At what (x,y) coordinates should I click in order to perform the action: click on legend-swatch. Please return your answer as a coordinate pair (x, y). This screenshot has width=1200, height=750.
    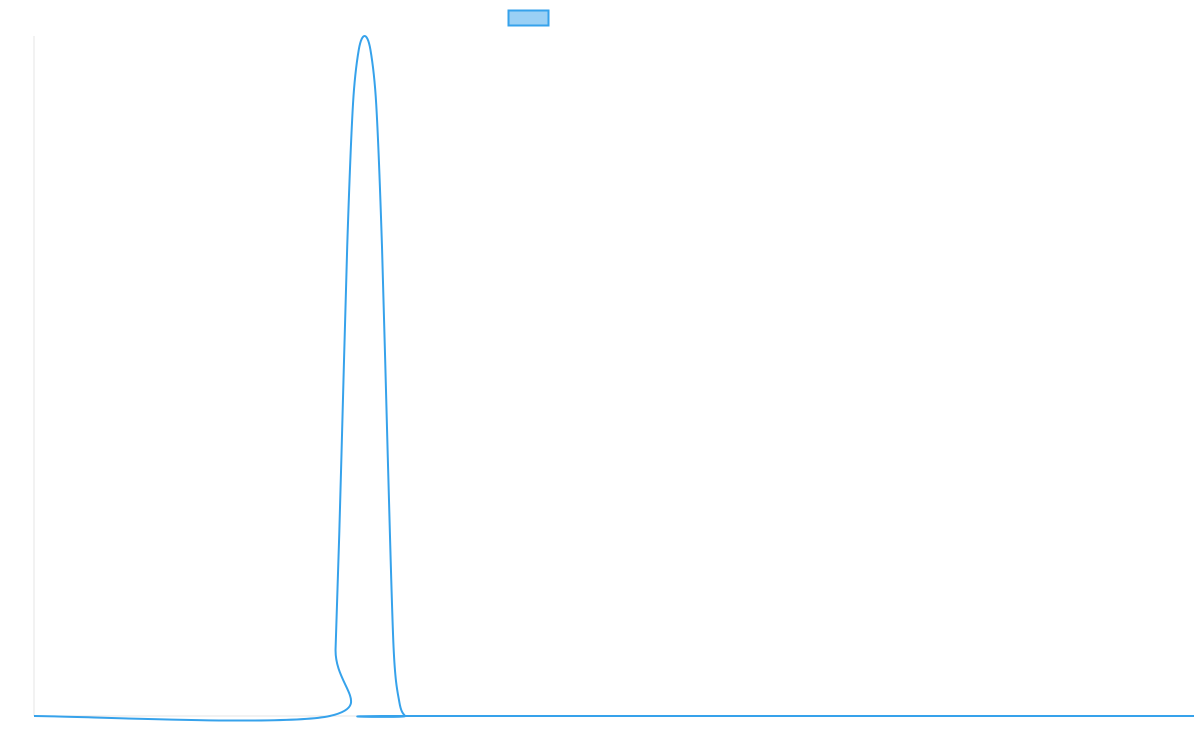
    Looking at the image, I should click on (528, 18).